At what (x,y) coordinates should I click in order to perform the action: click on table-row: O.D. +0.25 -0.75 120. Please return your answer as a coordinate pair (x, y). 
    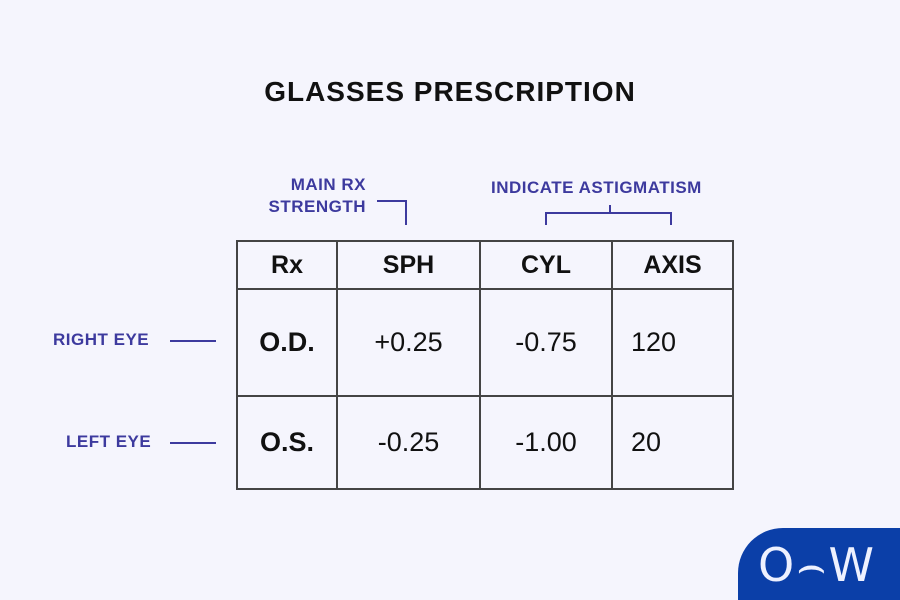
    Looking at the image, I should click on (485, 342).